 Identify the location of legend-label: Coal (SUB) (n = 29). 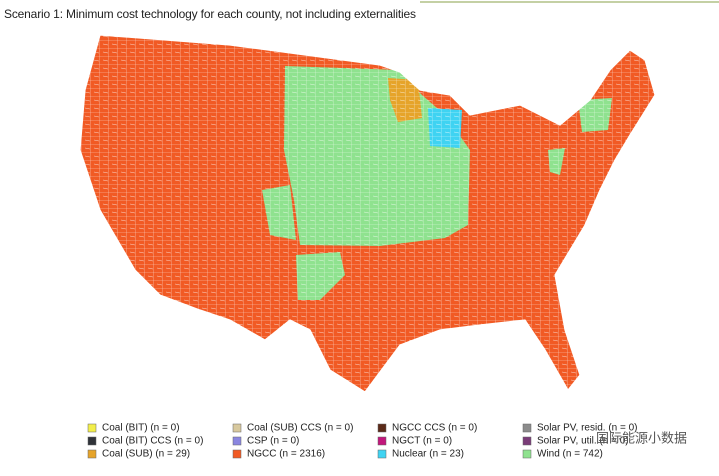
(146, 454).